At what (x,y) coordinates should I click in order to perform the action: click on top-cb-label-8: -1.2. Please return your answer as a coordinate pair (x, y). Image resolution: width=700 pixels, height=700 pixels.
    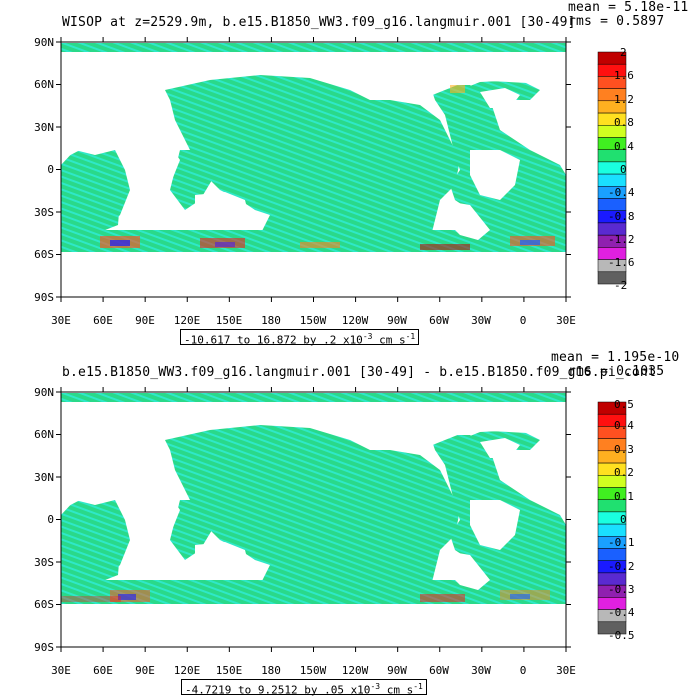
    Looking at the image, I should click on (621, 239).